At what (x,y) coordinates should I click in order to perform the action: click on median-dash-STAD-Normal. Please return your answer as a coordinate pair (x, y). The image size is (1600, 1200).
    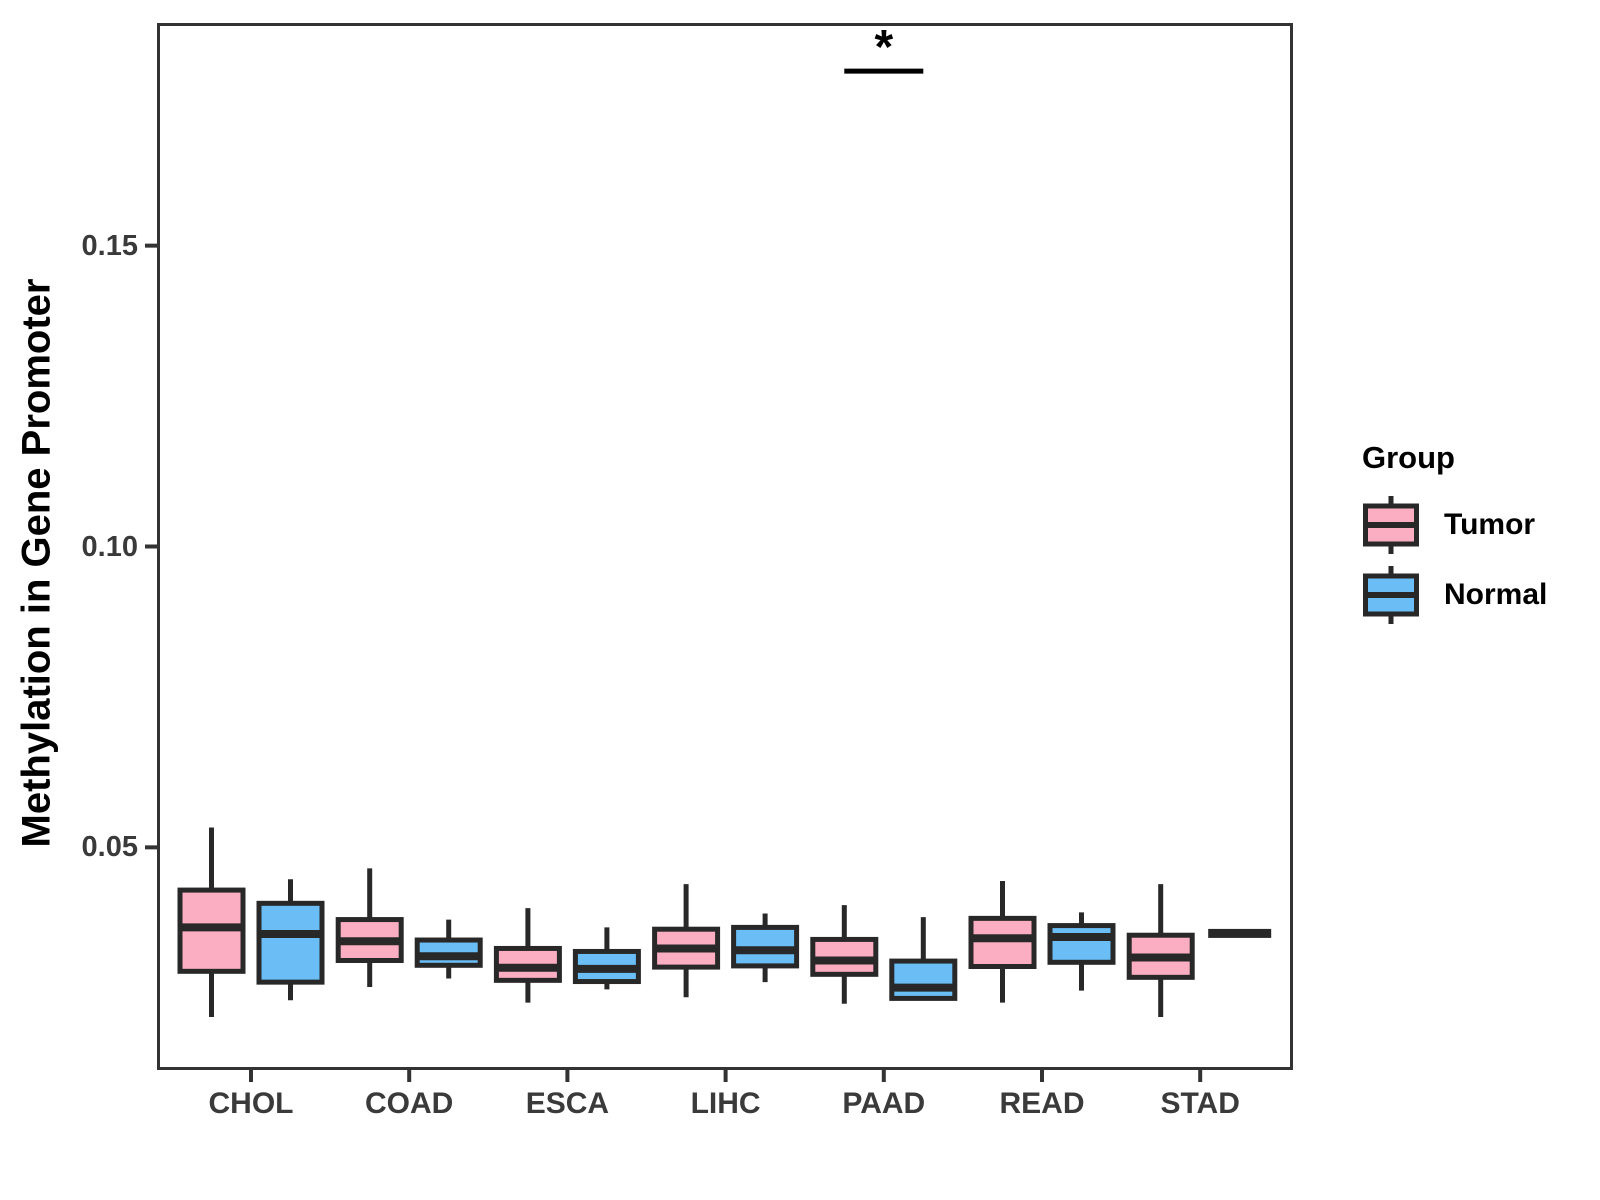
    Looking at the image, I should click on (1240, 933).